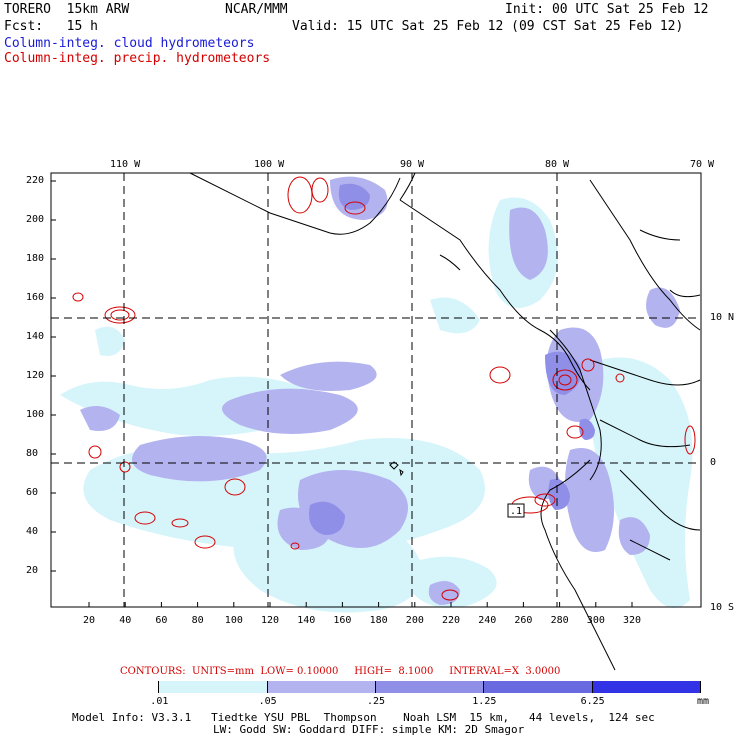  Describe the element at coordinates (35, 375) in the screenshot. I see `y-tick-label: 120` at that location.